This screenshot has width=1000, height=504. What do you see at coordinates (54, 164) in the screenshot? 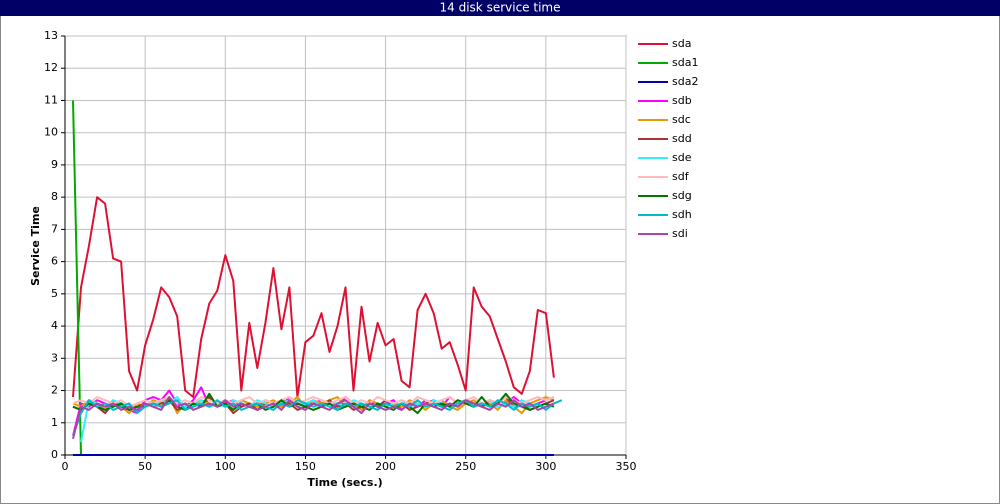
I see `y-tick-label: 9` at bounding box center [54, 164].